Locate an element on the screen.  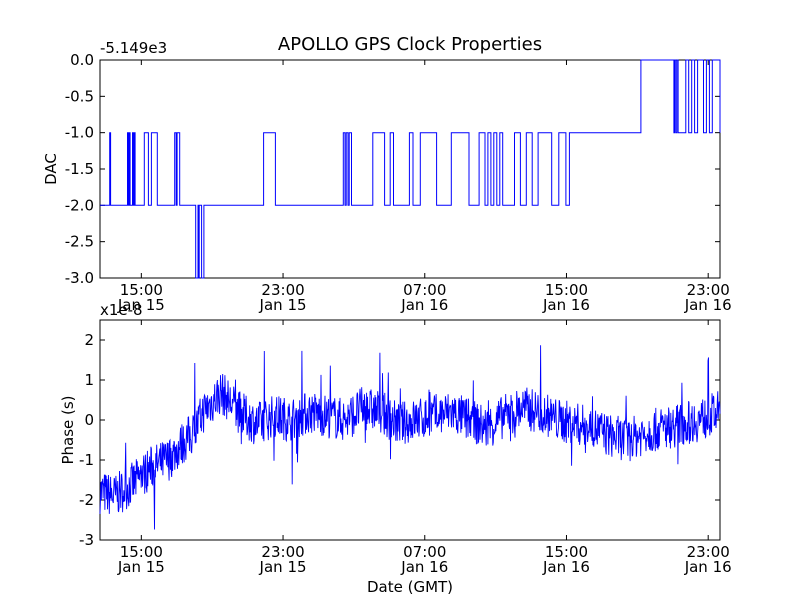
phase-y-tick-label: -1 is located at coordinates (86, 460).